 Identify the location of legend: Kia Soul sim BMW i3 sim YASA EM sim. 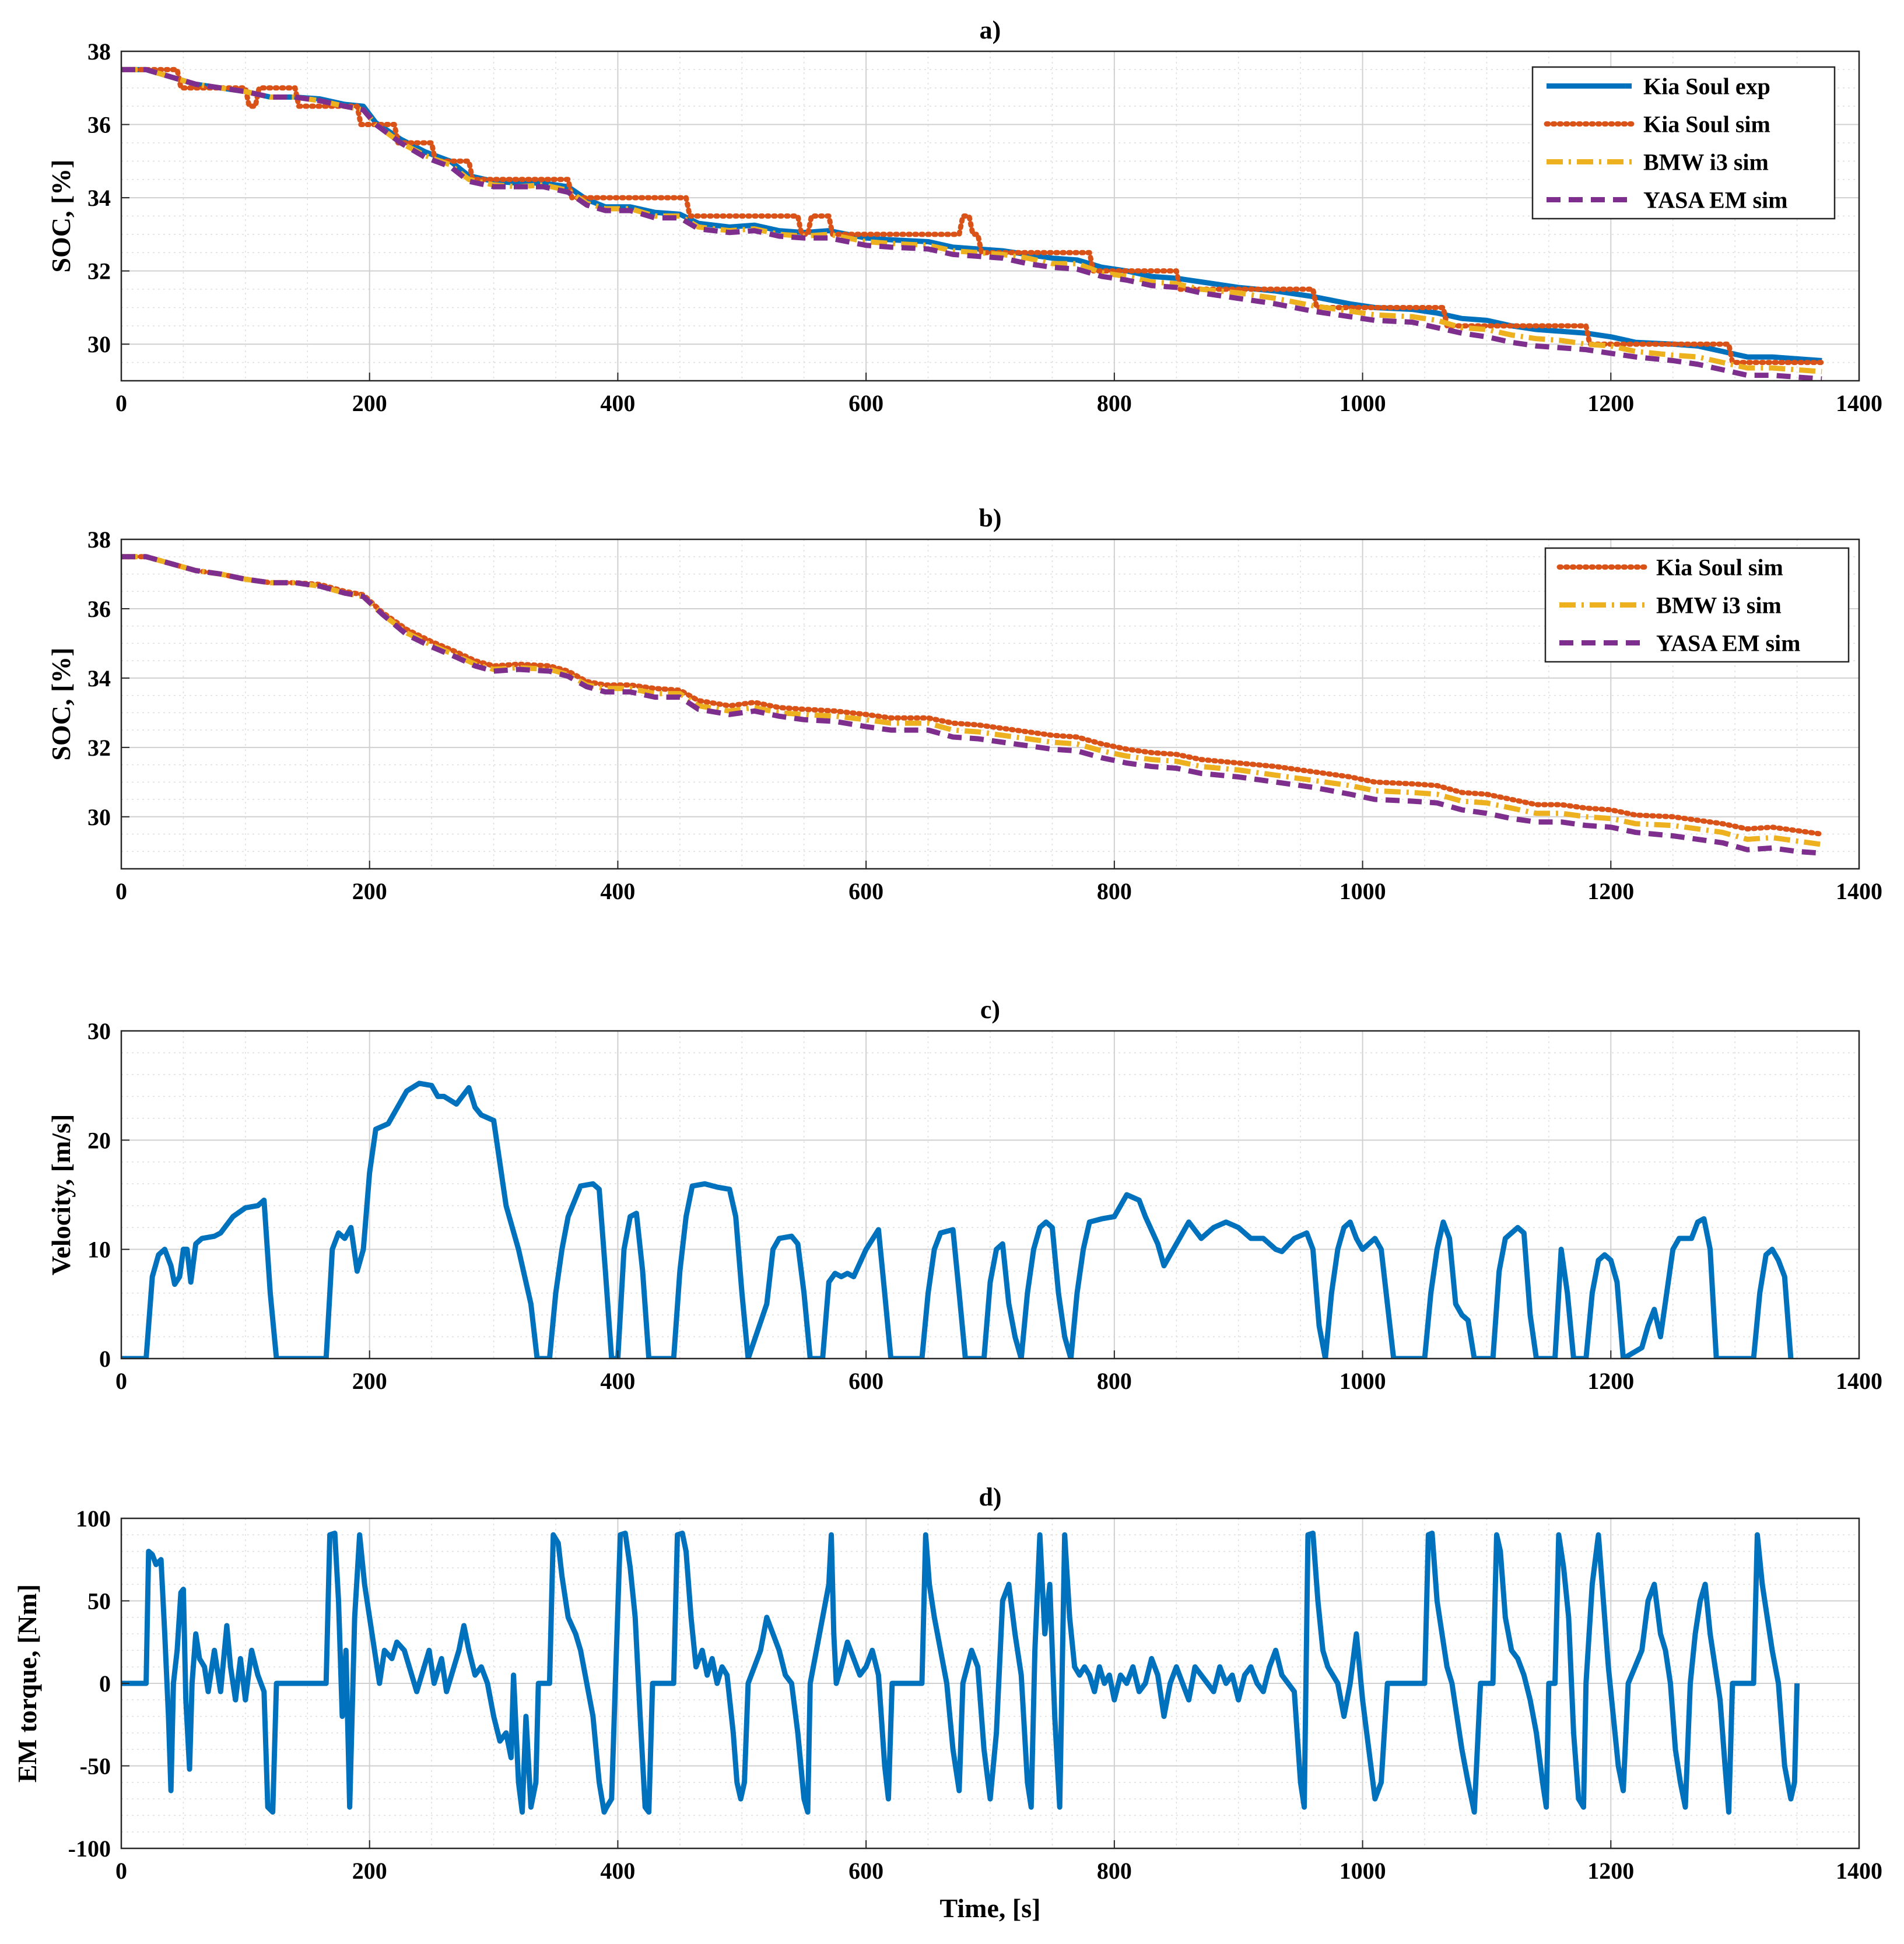
(1697, 605).